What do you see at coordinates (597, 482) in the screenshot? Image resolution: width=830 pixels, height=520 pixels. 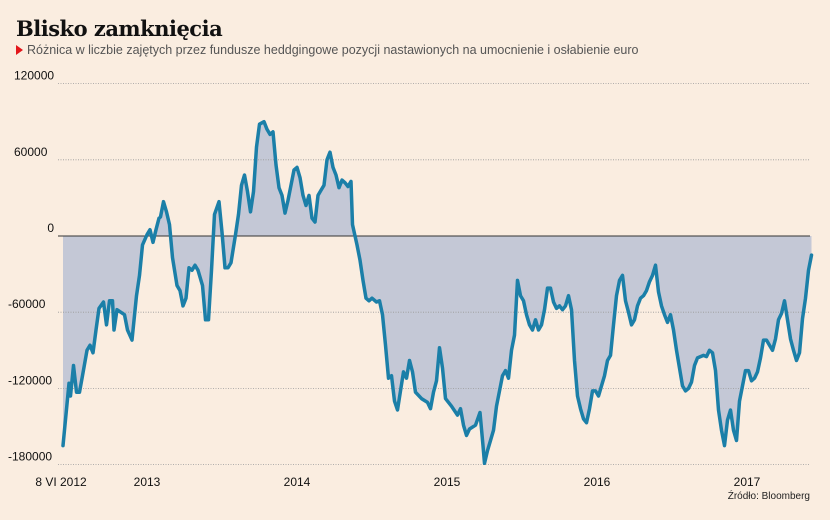 I see `x-tick-label: 2016` at bounding box center [597, 482].